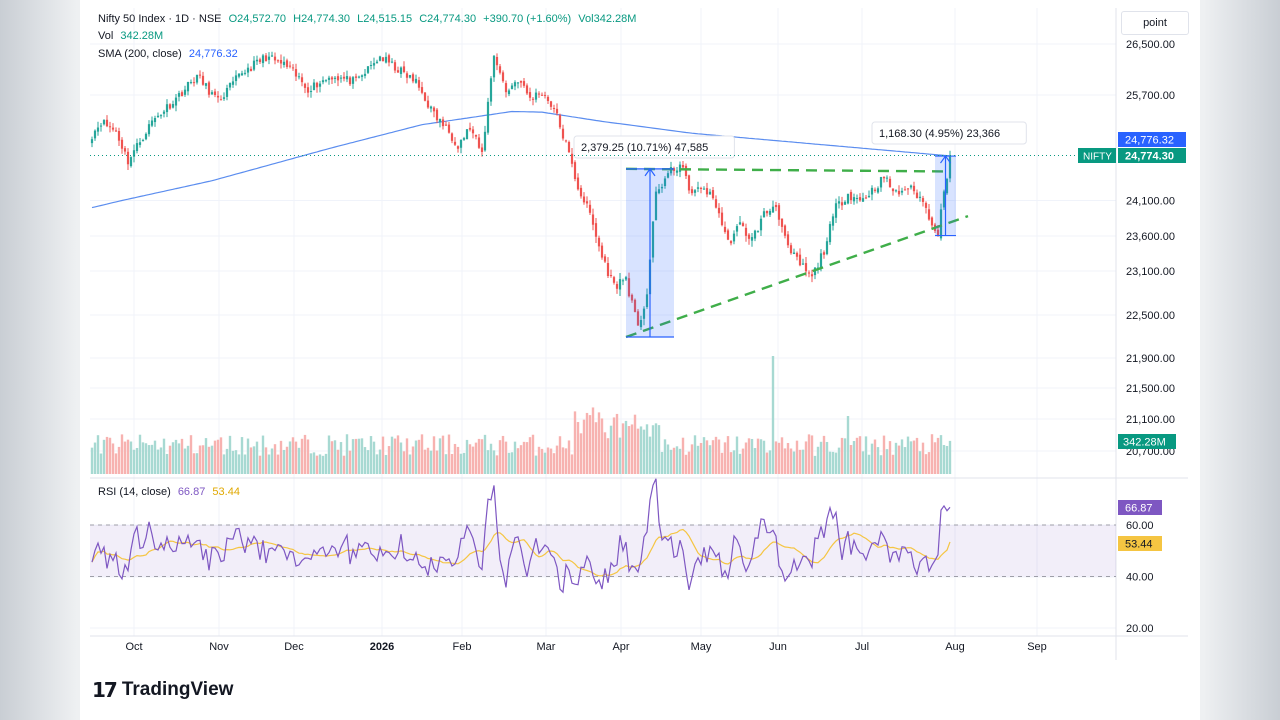 The image size is (1280, 720). Describe the element at coordinates (106, 36) in the screenshot. I see `legend-vol-label: Vol` at that location.